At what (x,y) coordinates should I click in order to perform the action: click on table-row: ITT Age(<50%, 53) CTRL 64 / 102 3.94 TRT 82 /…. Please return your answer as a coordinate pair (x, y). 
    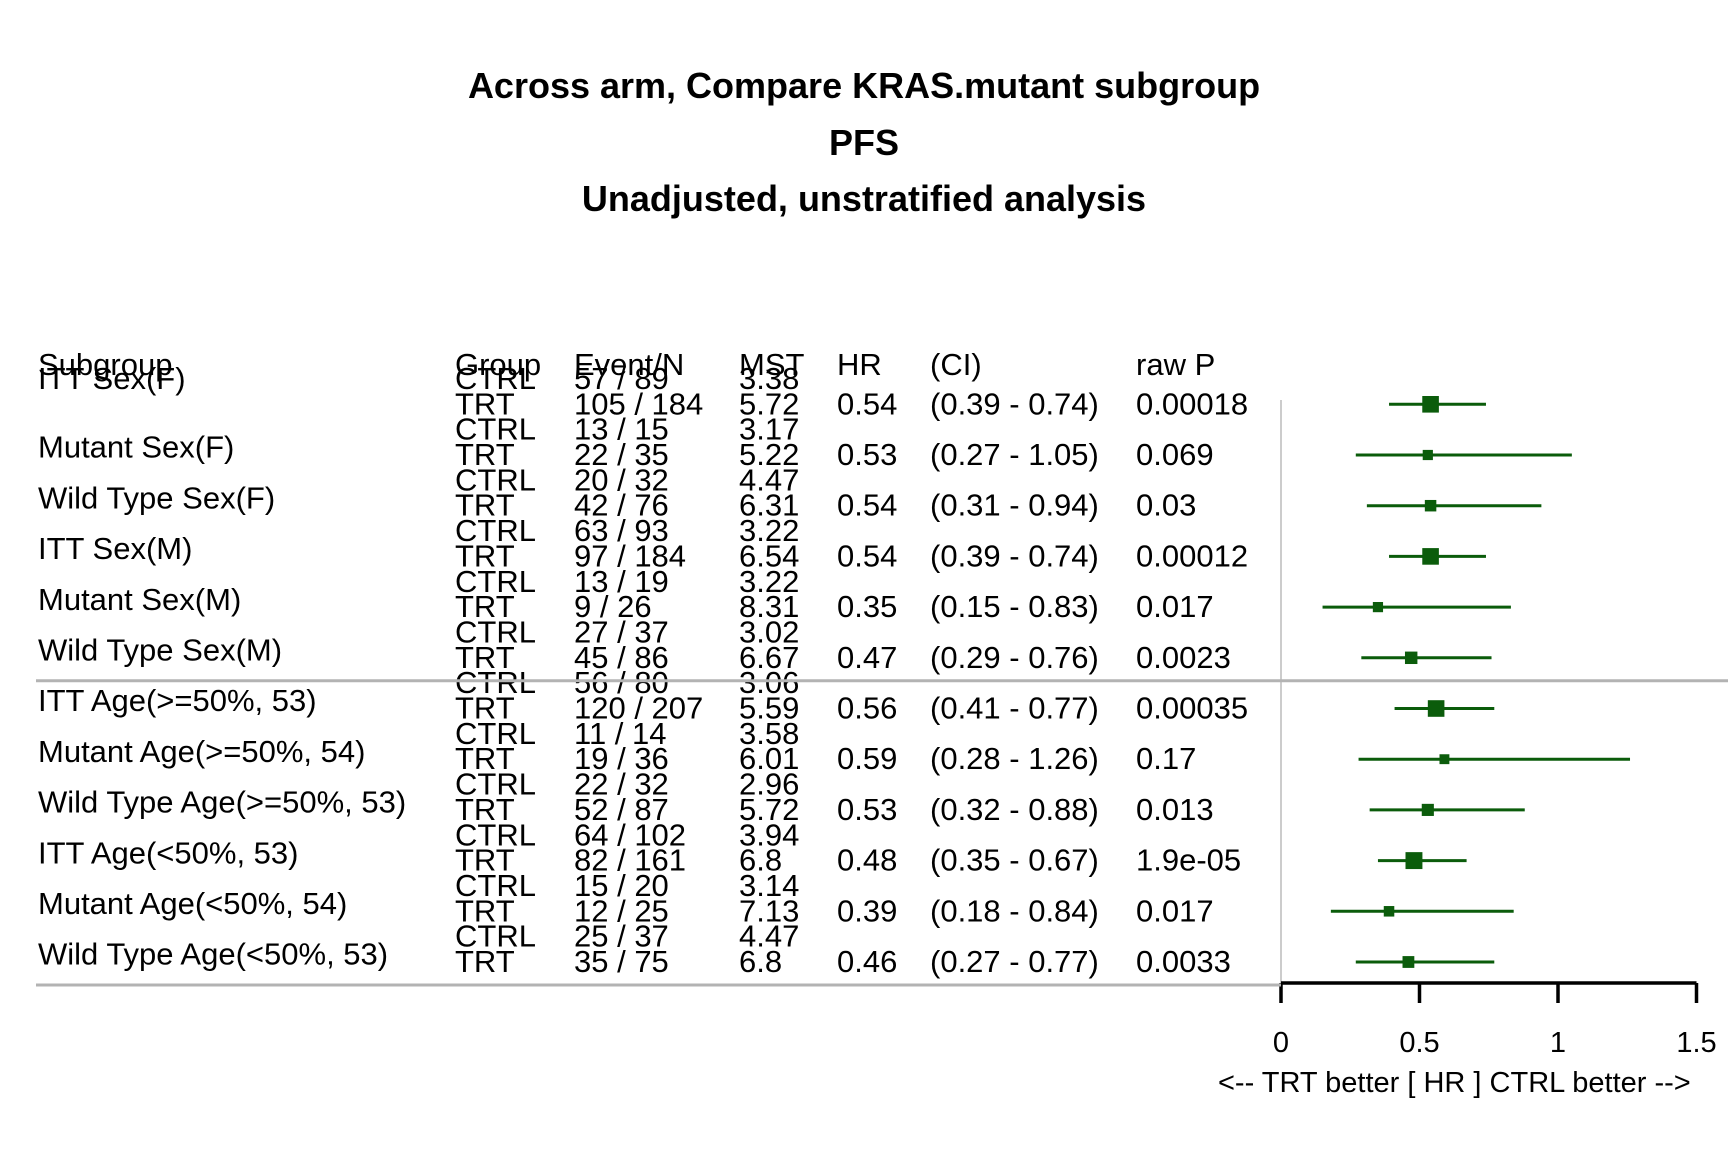
    Looking at the image, I should click on (639, 847).